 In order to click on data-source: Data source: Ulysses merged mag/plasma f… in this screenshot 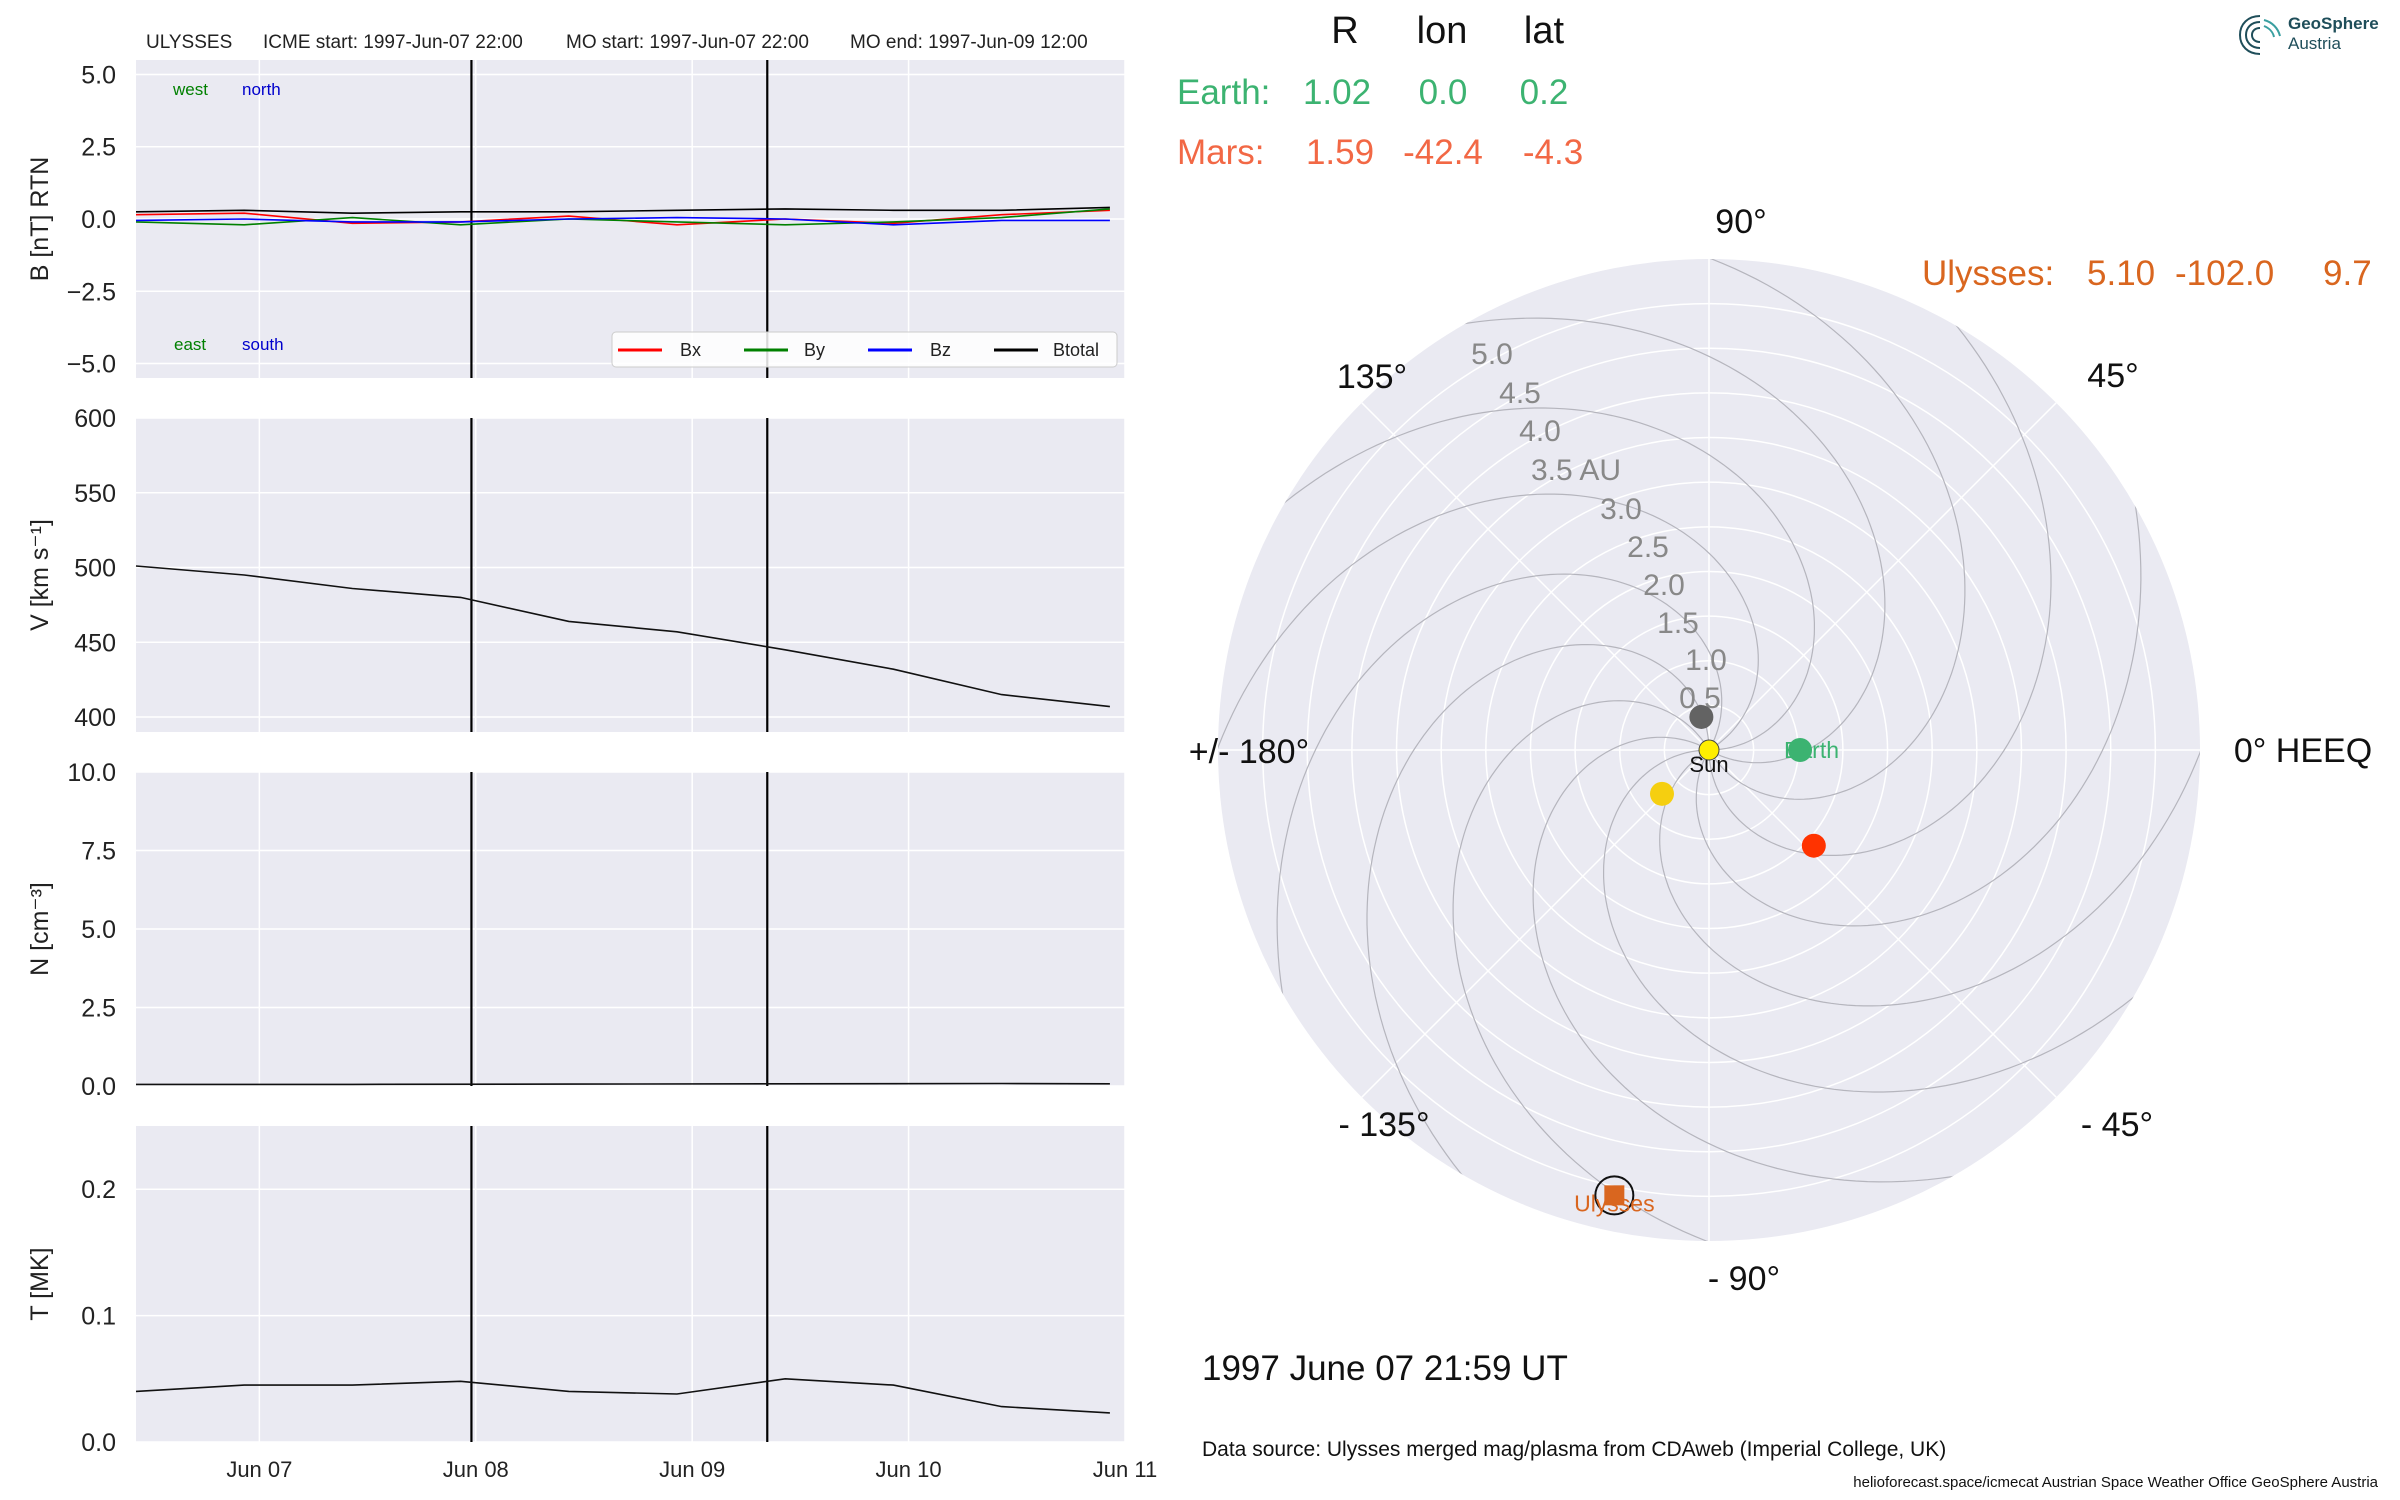, I will do `click(1574, 1449)`.